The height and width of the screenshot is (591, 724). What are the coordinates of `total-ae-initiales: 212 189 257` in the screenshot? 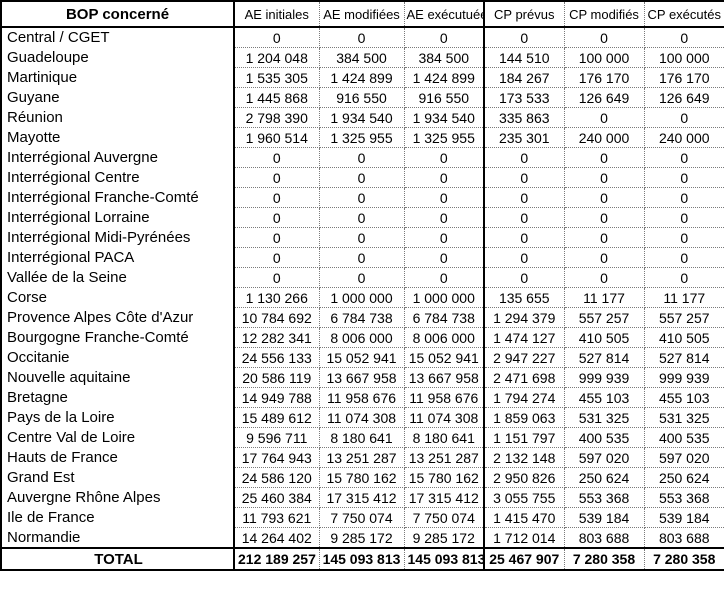 It's located at (277, 559).